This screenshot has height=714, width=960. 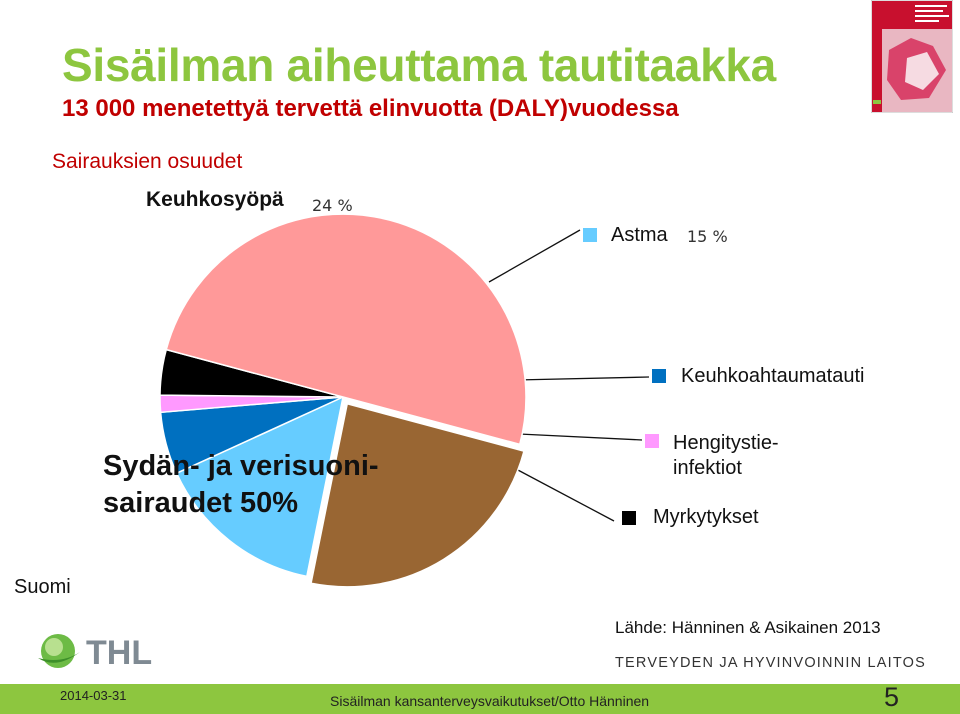 What do you see at coordinates (639, 235) in the screenshot?
I see `legend-label-asthma: Astma` at bounding box center [639, 235].